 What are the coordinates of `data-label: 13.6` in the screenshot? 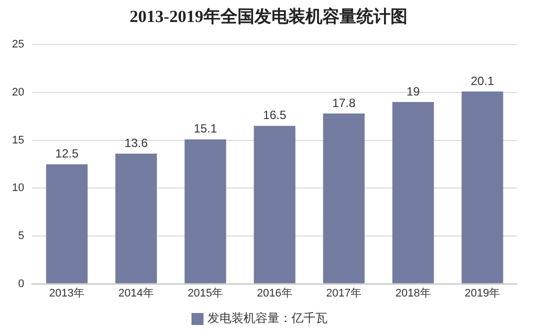 It's located at (136, 143).